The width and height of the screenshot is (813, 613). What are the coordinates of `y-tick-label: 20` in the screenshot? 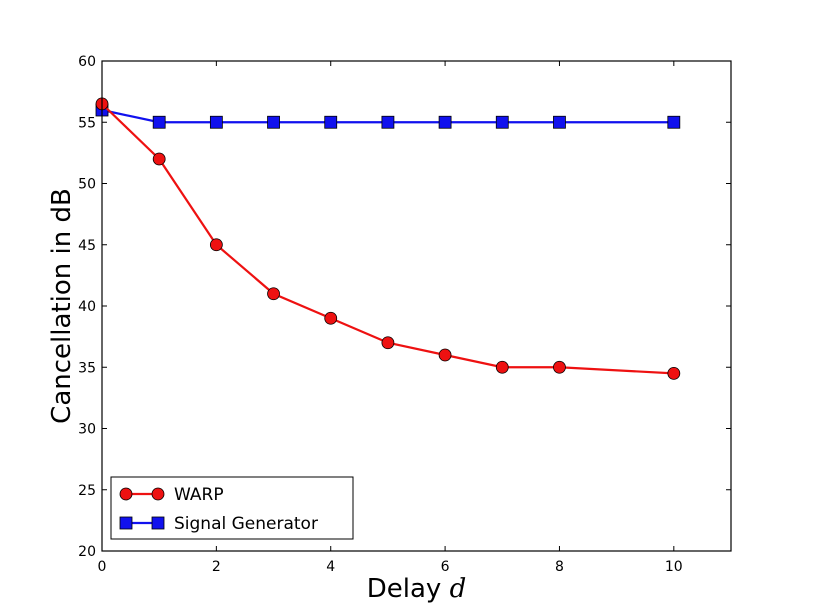 It's located at (87, 552).